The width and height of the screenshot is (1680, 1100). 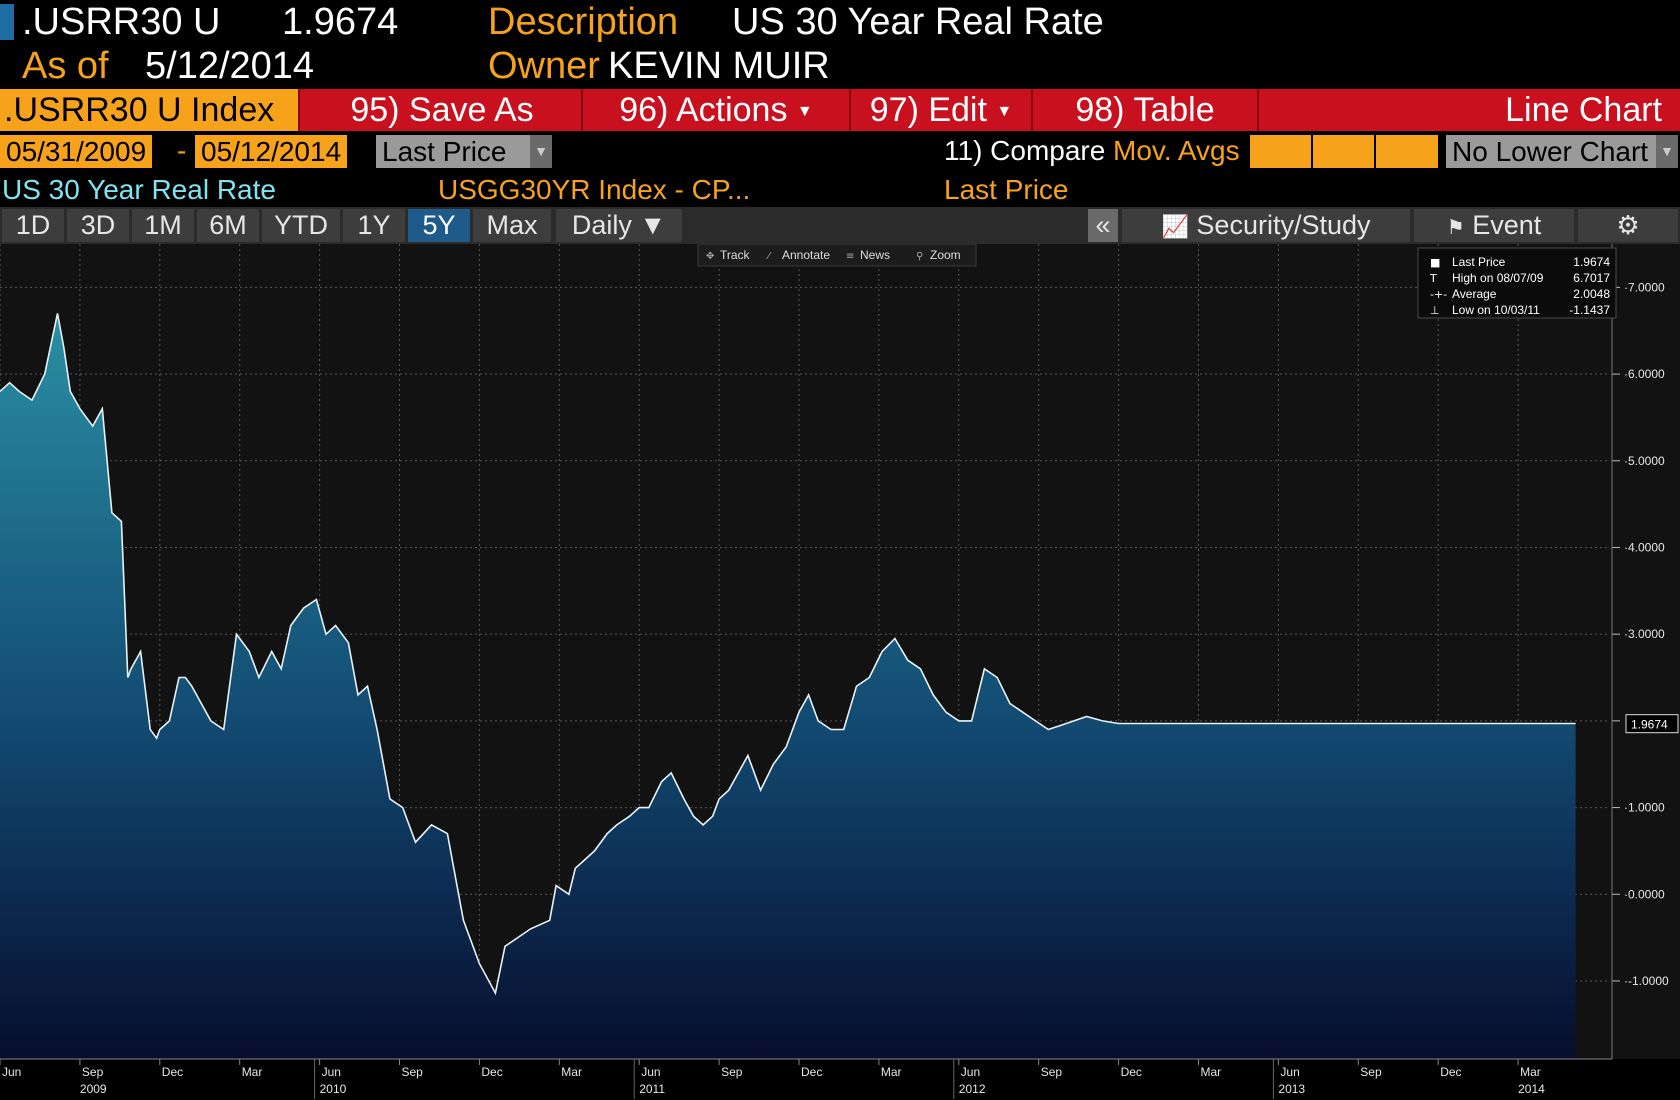 What do you see at coordinates (456, 151) in the screenshot?
I see `field-select: Last Price` at bounding box center [456, 151].